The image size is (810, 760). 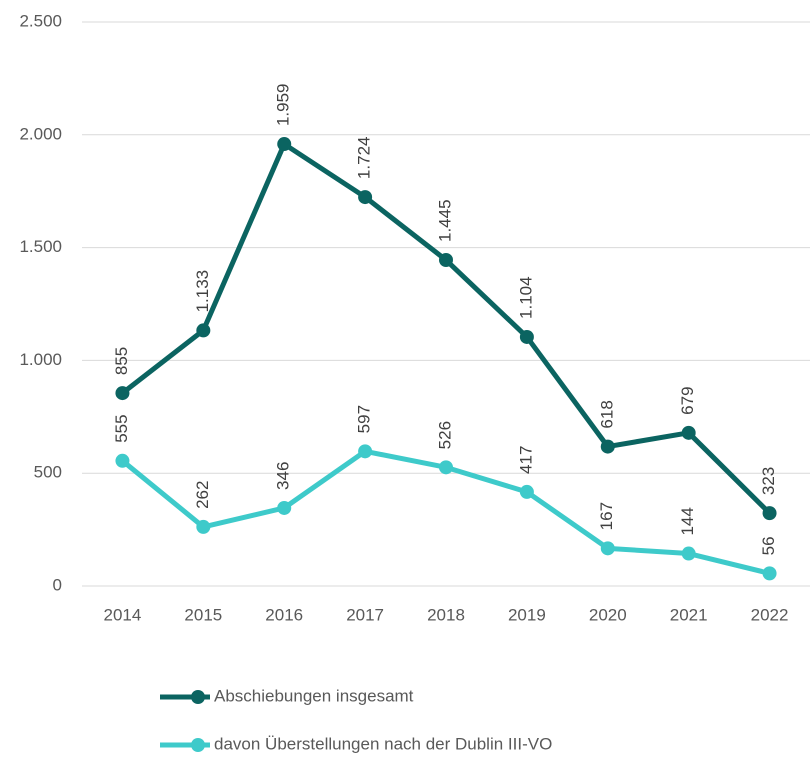 What do you see at coordinates (57, 584) in the screenshot?
I see `y-tick-label: 0` at bounding box center [57, 584].